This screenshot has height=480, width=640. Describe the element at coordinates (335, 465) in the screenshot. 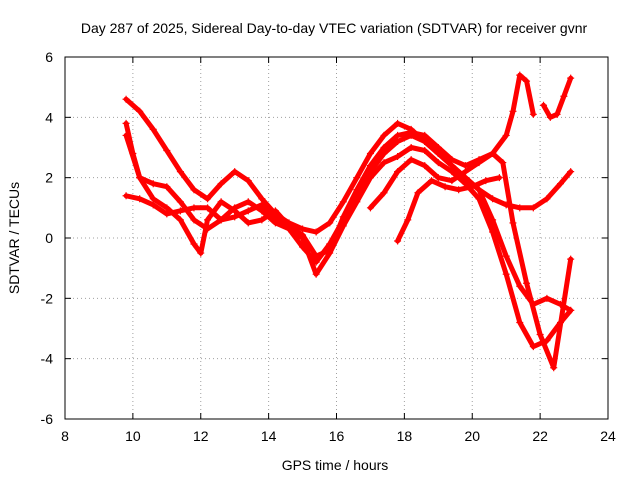

I see `x-axis-label: GPS time / hours` at that location.